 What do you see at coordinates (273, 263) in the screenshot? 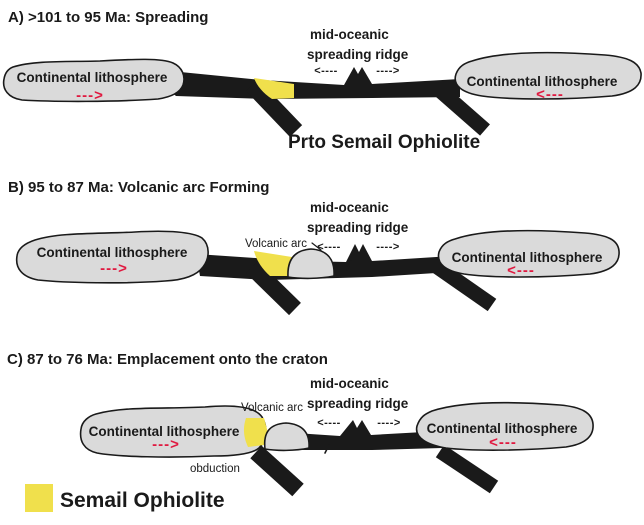
I see `ophiolite-wedge` at bounding box center [273, 263].